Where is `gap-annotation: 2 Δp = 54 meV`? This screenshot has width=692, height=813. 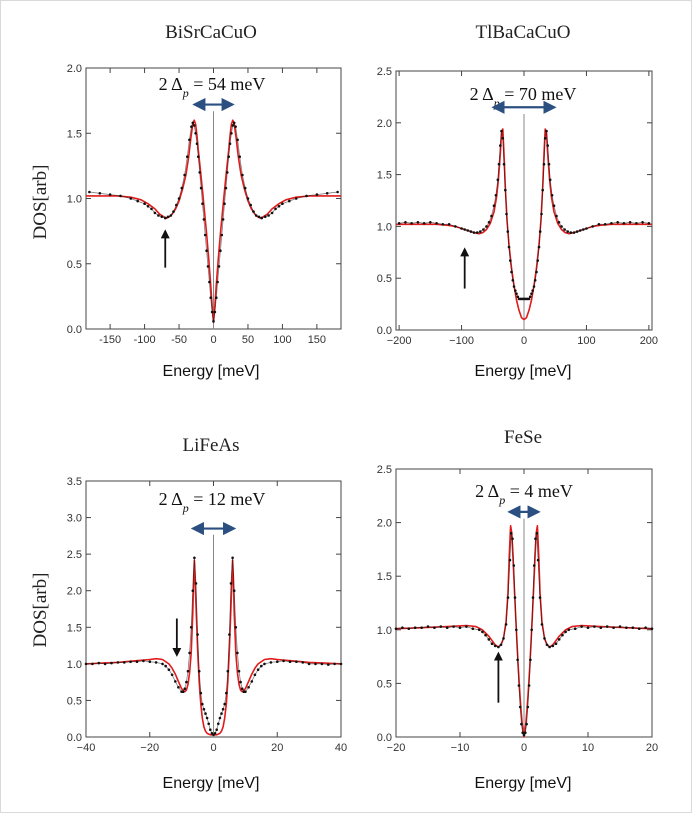 gap-annotation: 2 Δp = 54 meV is located at coordinates (212, 87).